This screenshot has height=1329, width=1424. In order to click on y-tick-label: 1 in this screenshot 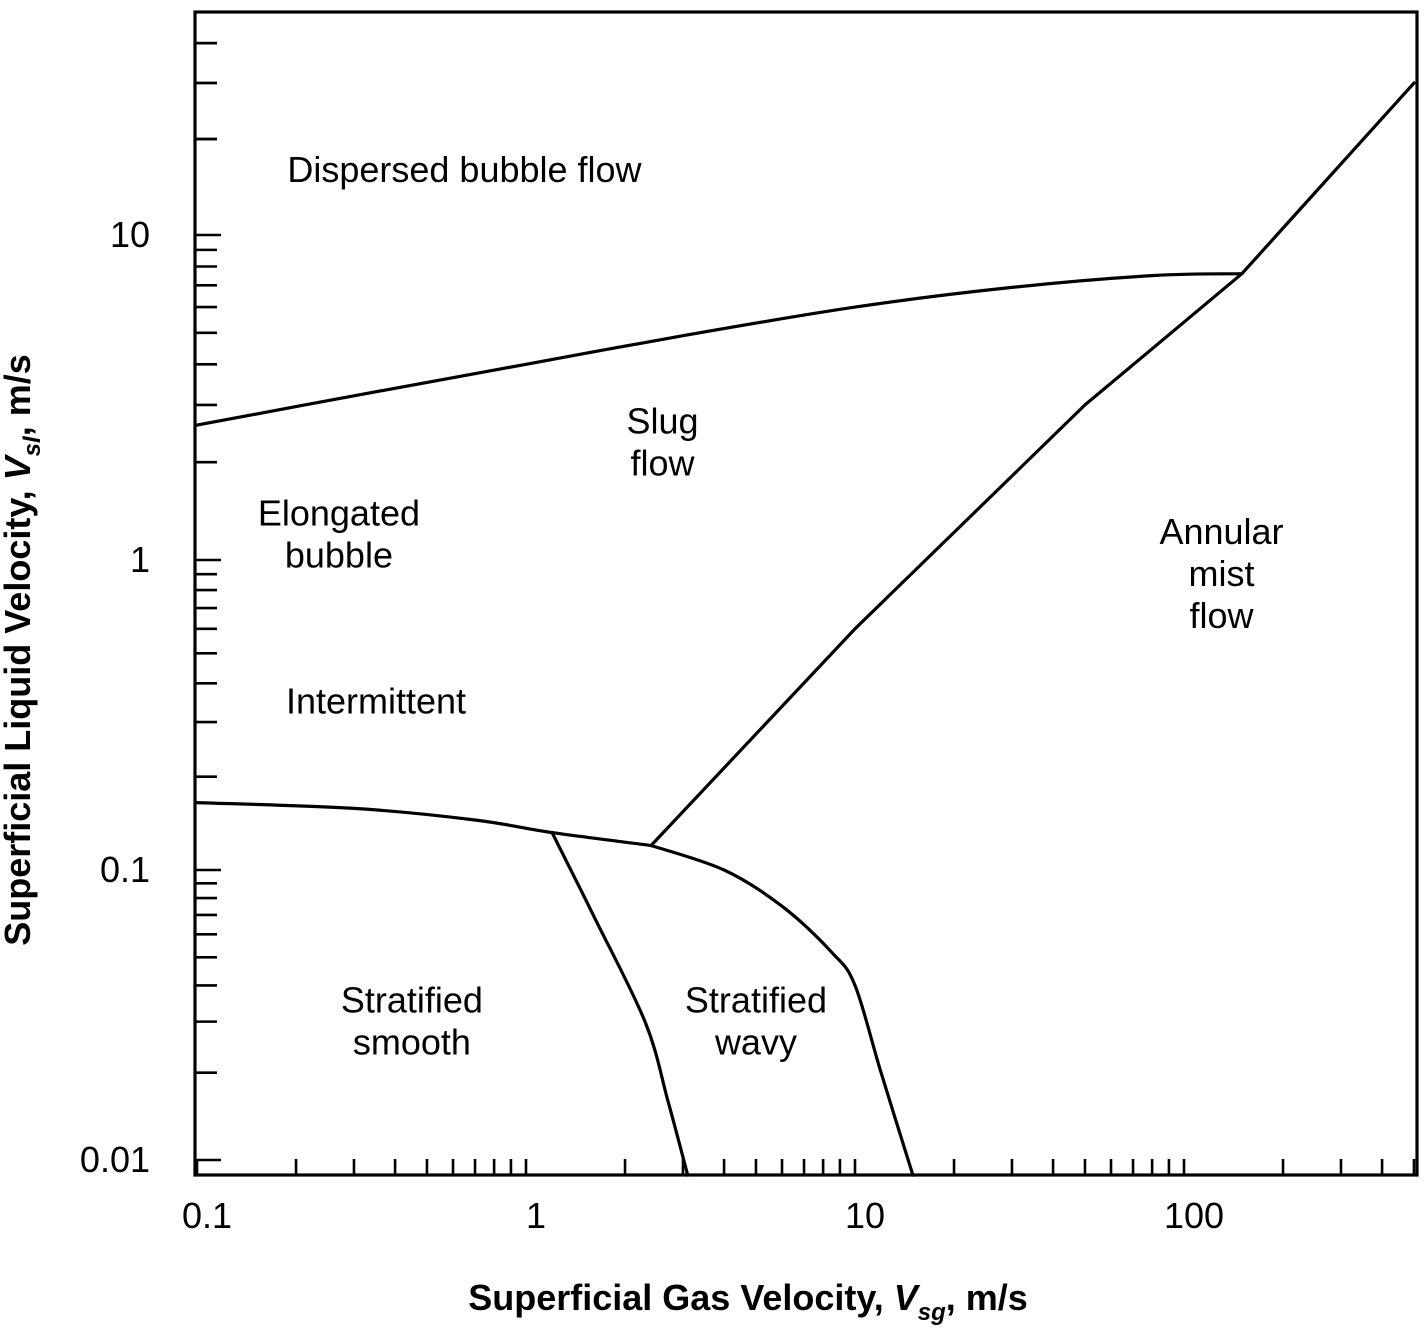, I will do `click(140, 559)`.